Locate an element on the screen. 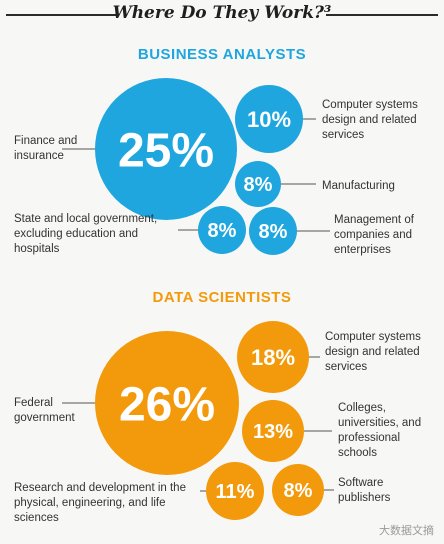 This screenshot has height=544, width=444. ds-bubble-value: 13% is located at coordinates (273, 432).